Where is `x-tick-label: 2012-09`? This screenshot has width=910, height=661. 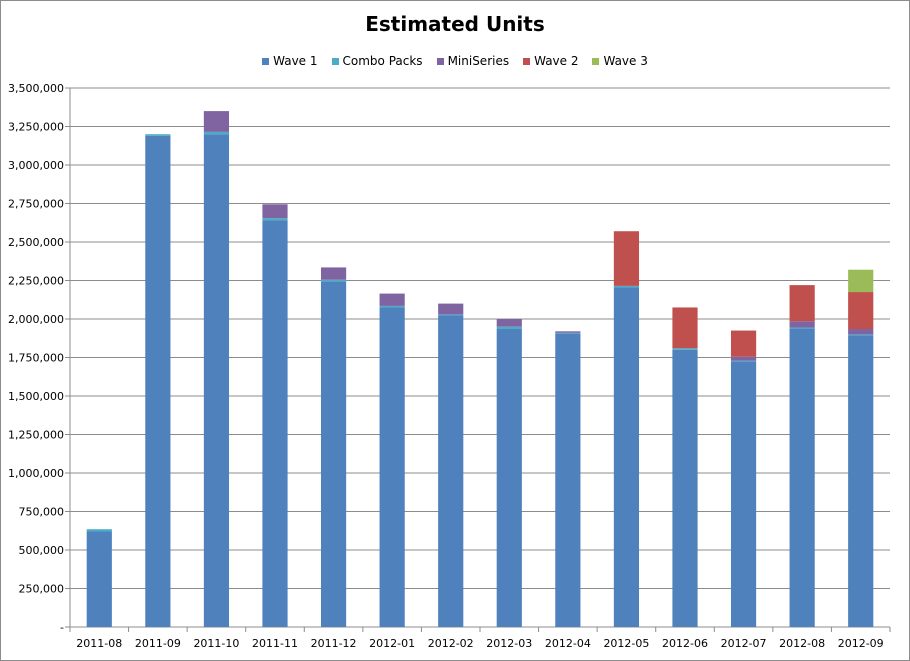 x-tick-label: 2012-09 is located at coordinates (861, 643).